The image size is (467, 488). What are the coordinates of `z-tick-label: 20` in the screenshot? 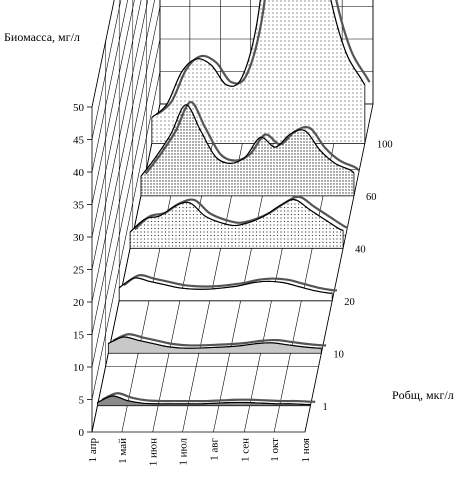 It's located at (349, 302).